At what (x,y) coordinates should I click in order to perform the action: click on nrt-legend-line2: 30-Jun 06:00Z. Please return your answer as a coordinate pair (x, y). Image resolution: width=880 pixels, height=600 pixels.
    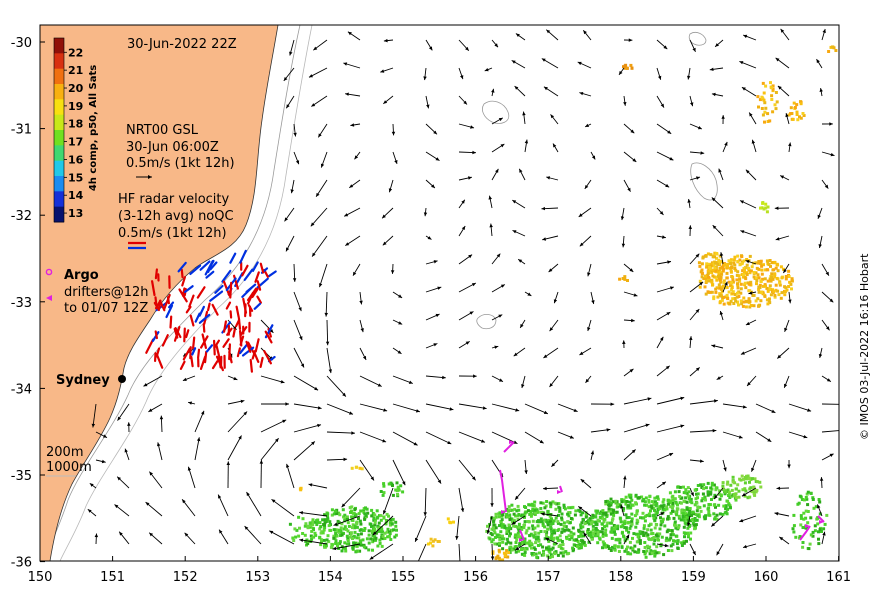
    Looking at the image, I should click on (172, 147).